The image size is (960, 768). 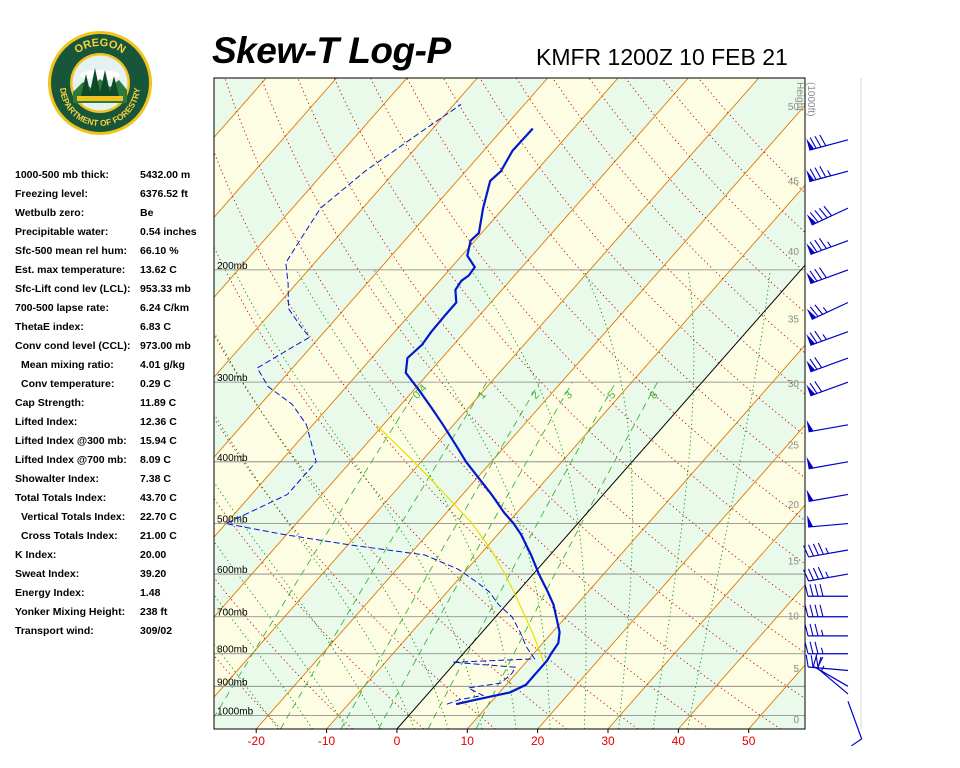 I want to click on index-value: 8.09 C, so click(x=155, y=460).